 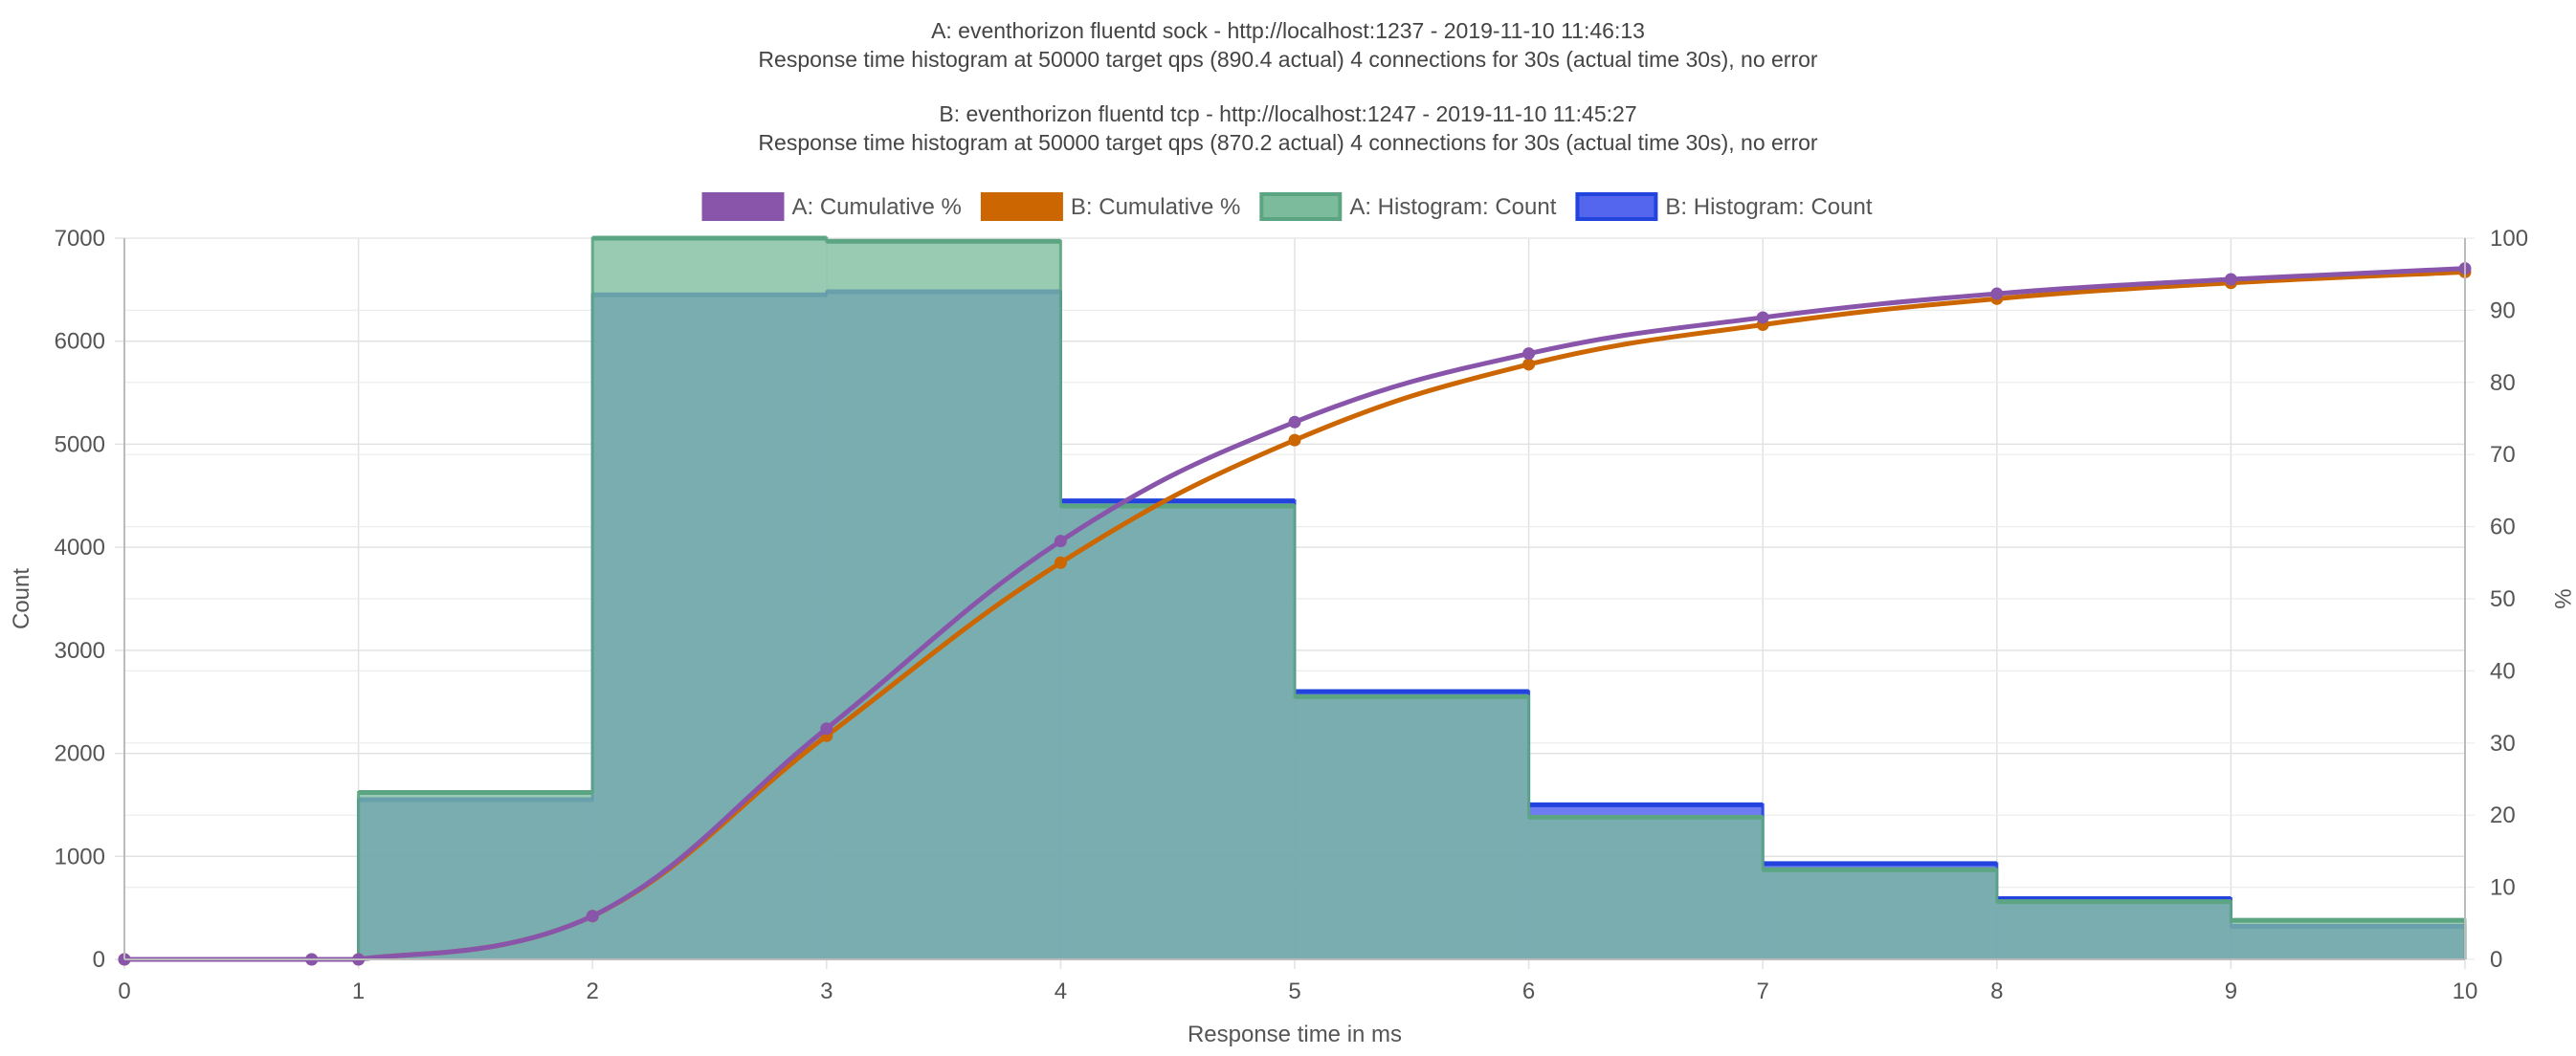 What do you see at coordinates (80, 548) in the screenshot?
I see `y-left-tick-label: 4000` at bounding box center [80, 548].